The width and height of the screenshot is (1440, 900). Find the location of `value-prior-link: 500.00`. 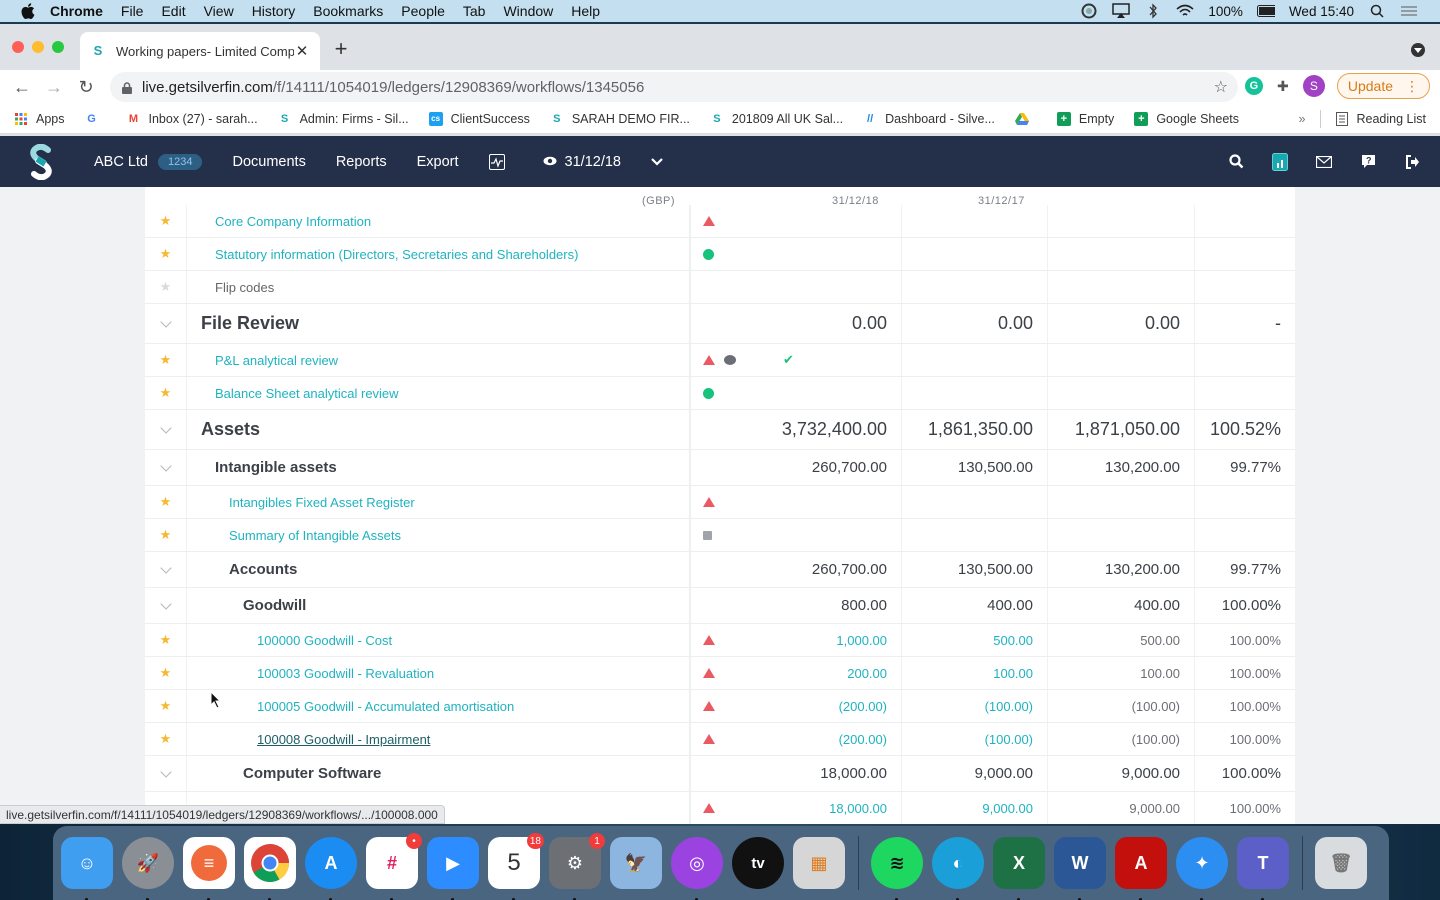

value-prior-link: 500.00 is located at coordinates (974, 640).